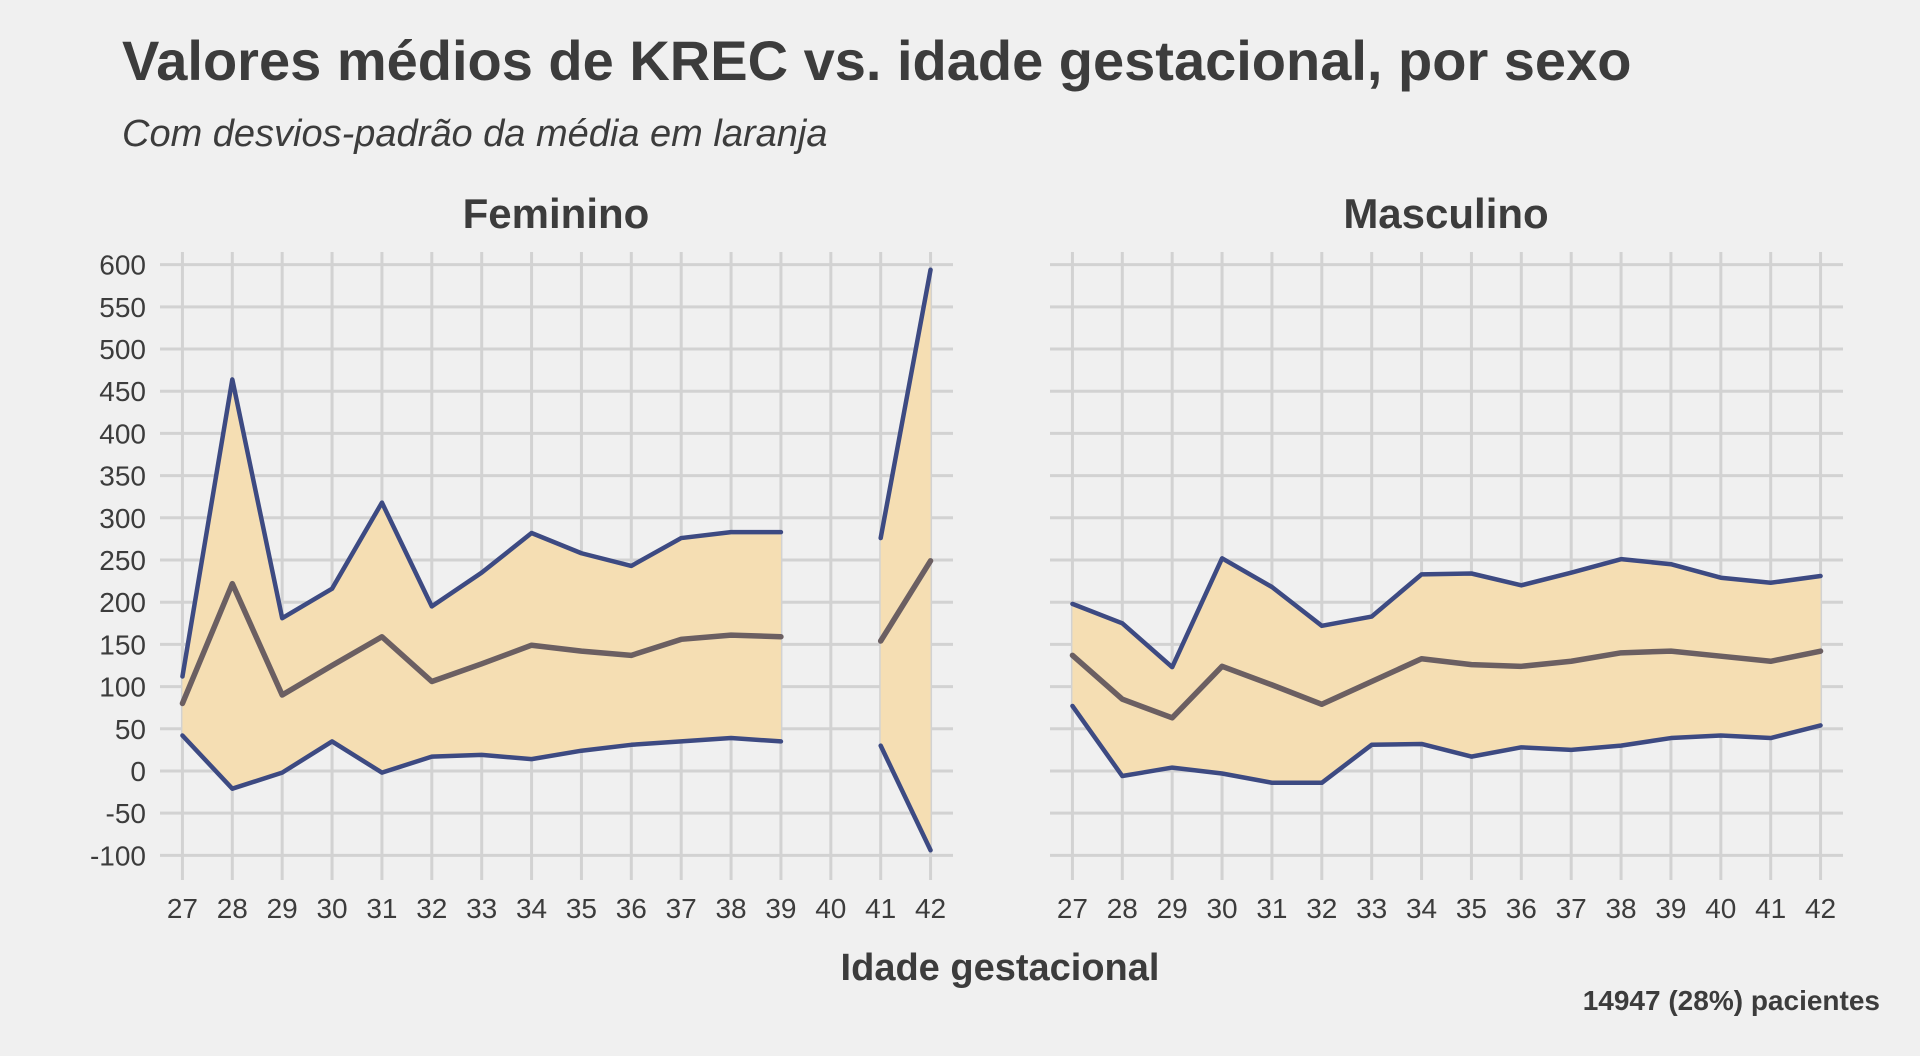 This screenshot has height=1056, width=1920. I want to click on y-tick-label: 300, so click(122, 518).